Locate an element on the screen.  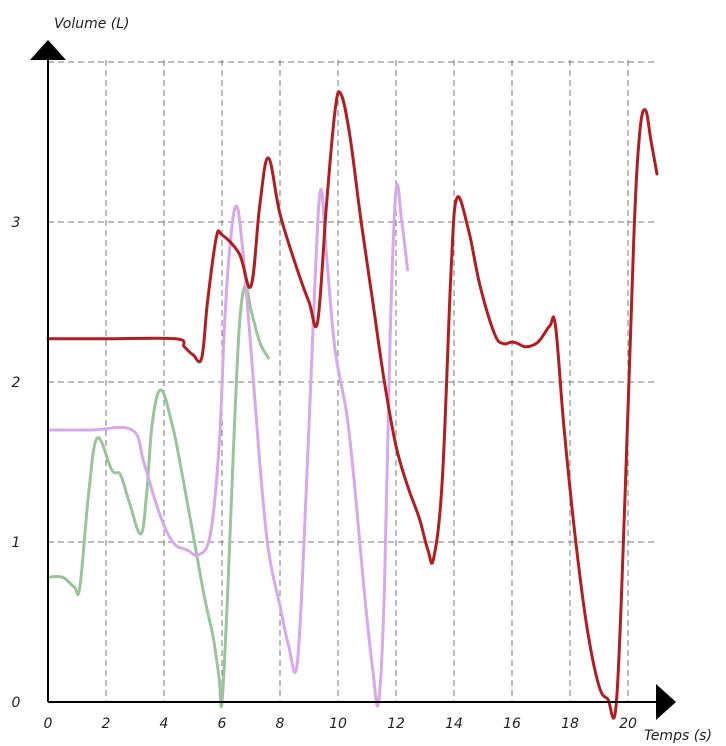
y-axis-arrow-icon is located at coordinates (48, 50).